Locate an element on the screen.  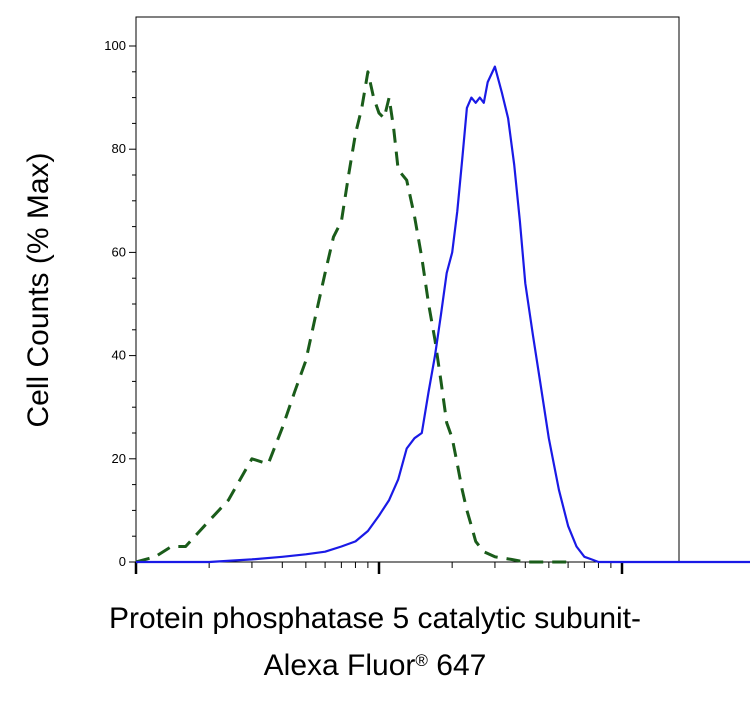
x-axis-title-line1: Protein phosphatase 5 catalytic subunit- is located at coordinates (375, 618).